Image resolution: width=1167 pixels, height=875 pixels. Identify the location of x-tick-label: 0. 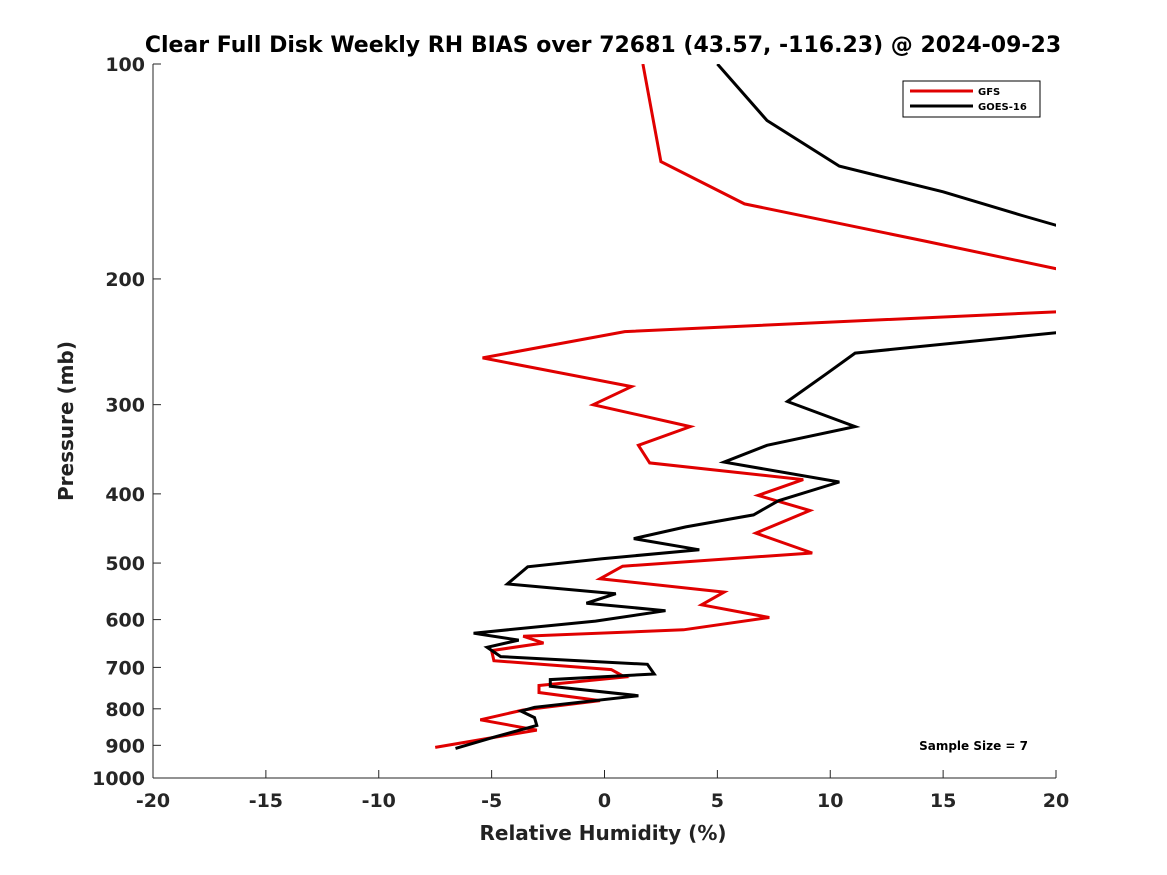
(604, 801).